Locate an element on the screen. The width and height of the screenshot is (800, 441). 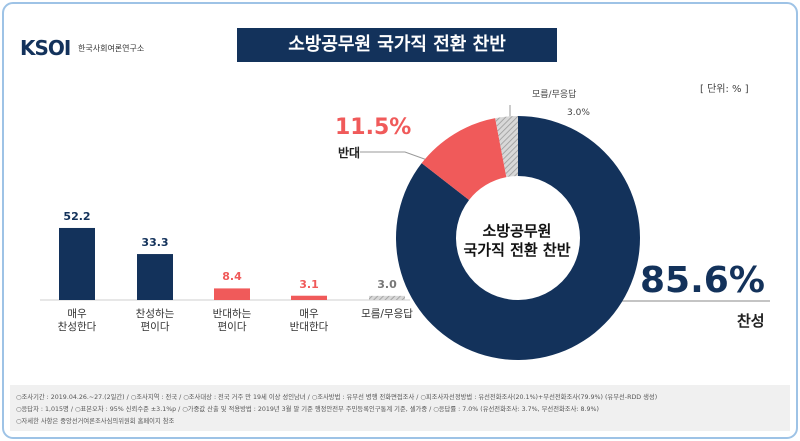
bar-value-label: 3.1 is located at coordinates (309, 284).